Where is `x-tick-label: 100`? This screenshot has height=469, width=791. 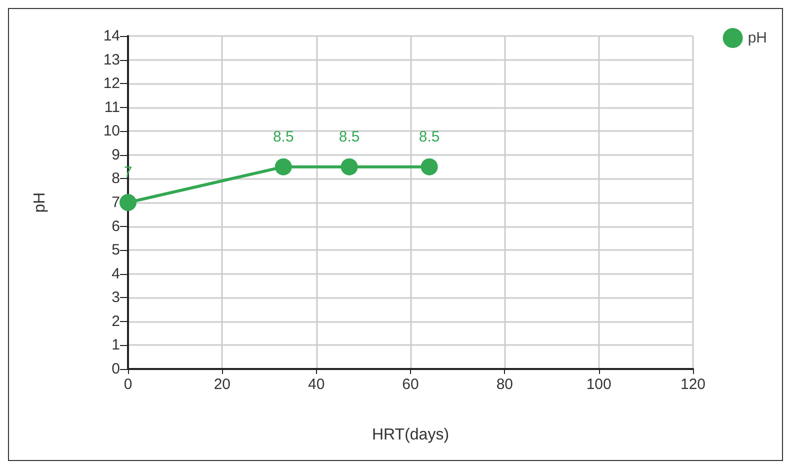 x-tick-label: 100 is located at coordinates (599, 384).